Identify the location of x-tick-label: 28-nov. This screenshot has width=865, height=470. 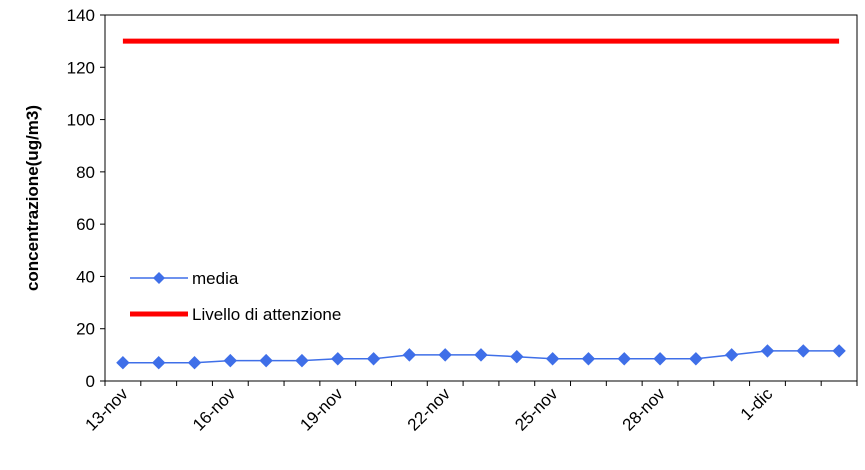
(644, 409).